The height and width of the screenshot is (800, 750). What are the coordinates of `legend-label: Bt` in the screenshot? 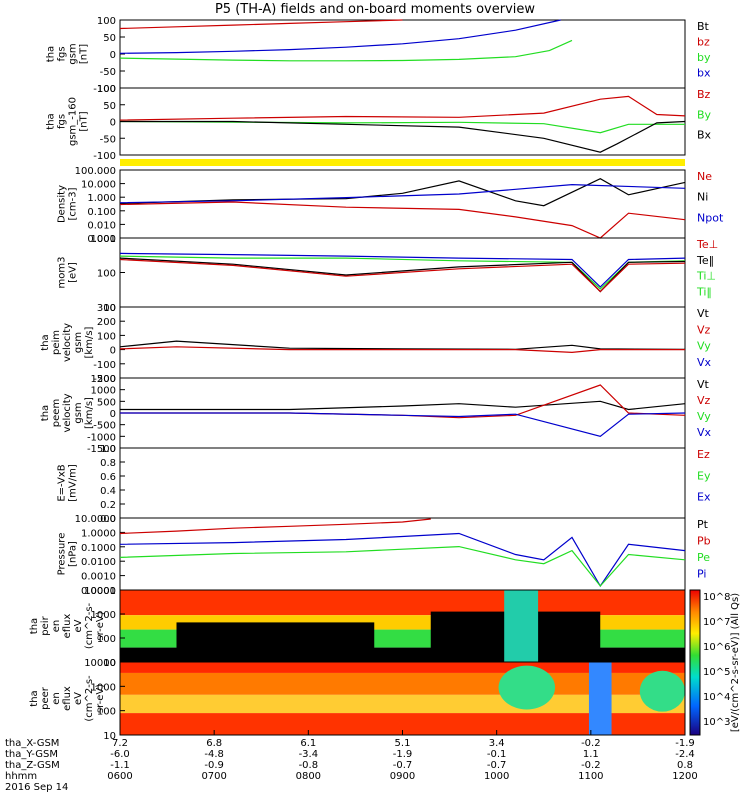 It's located at (703, 26).